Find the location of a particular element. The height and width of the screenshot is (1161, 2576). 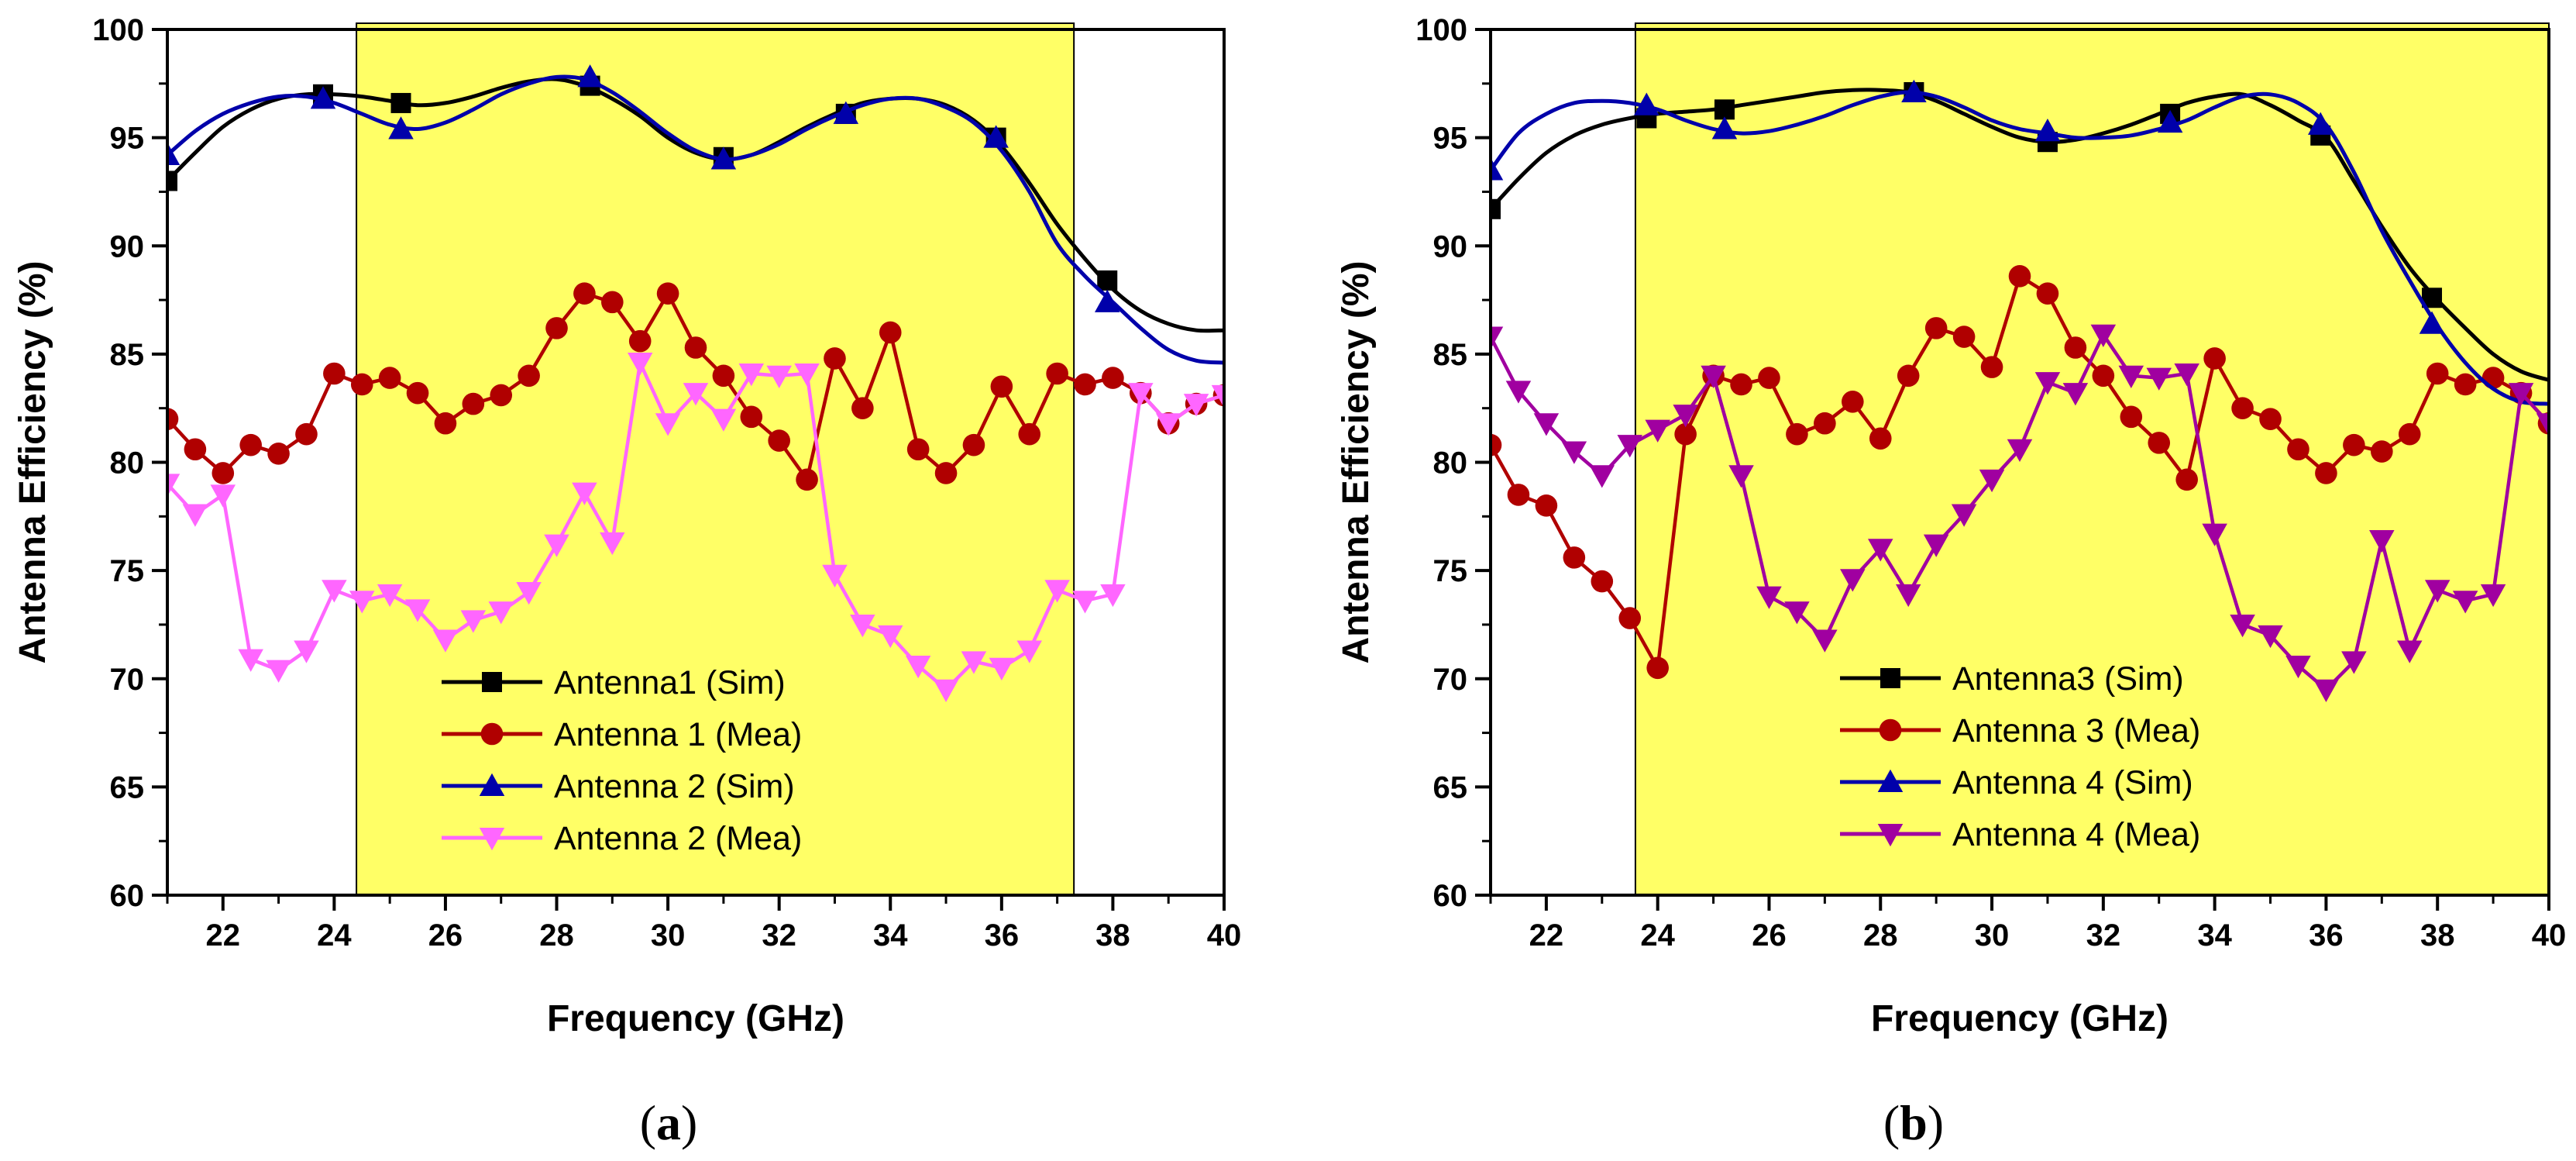

y-tick-label: 95 is located at coordinates (1450, 139).